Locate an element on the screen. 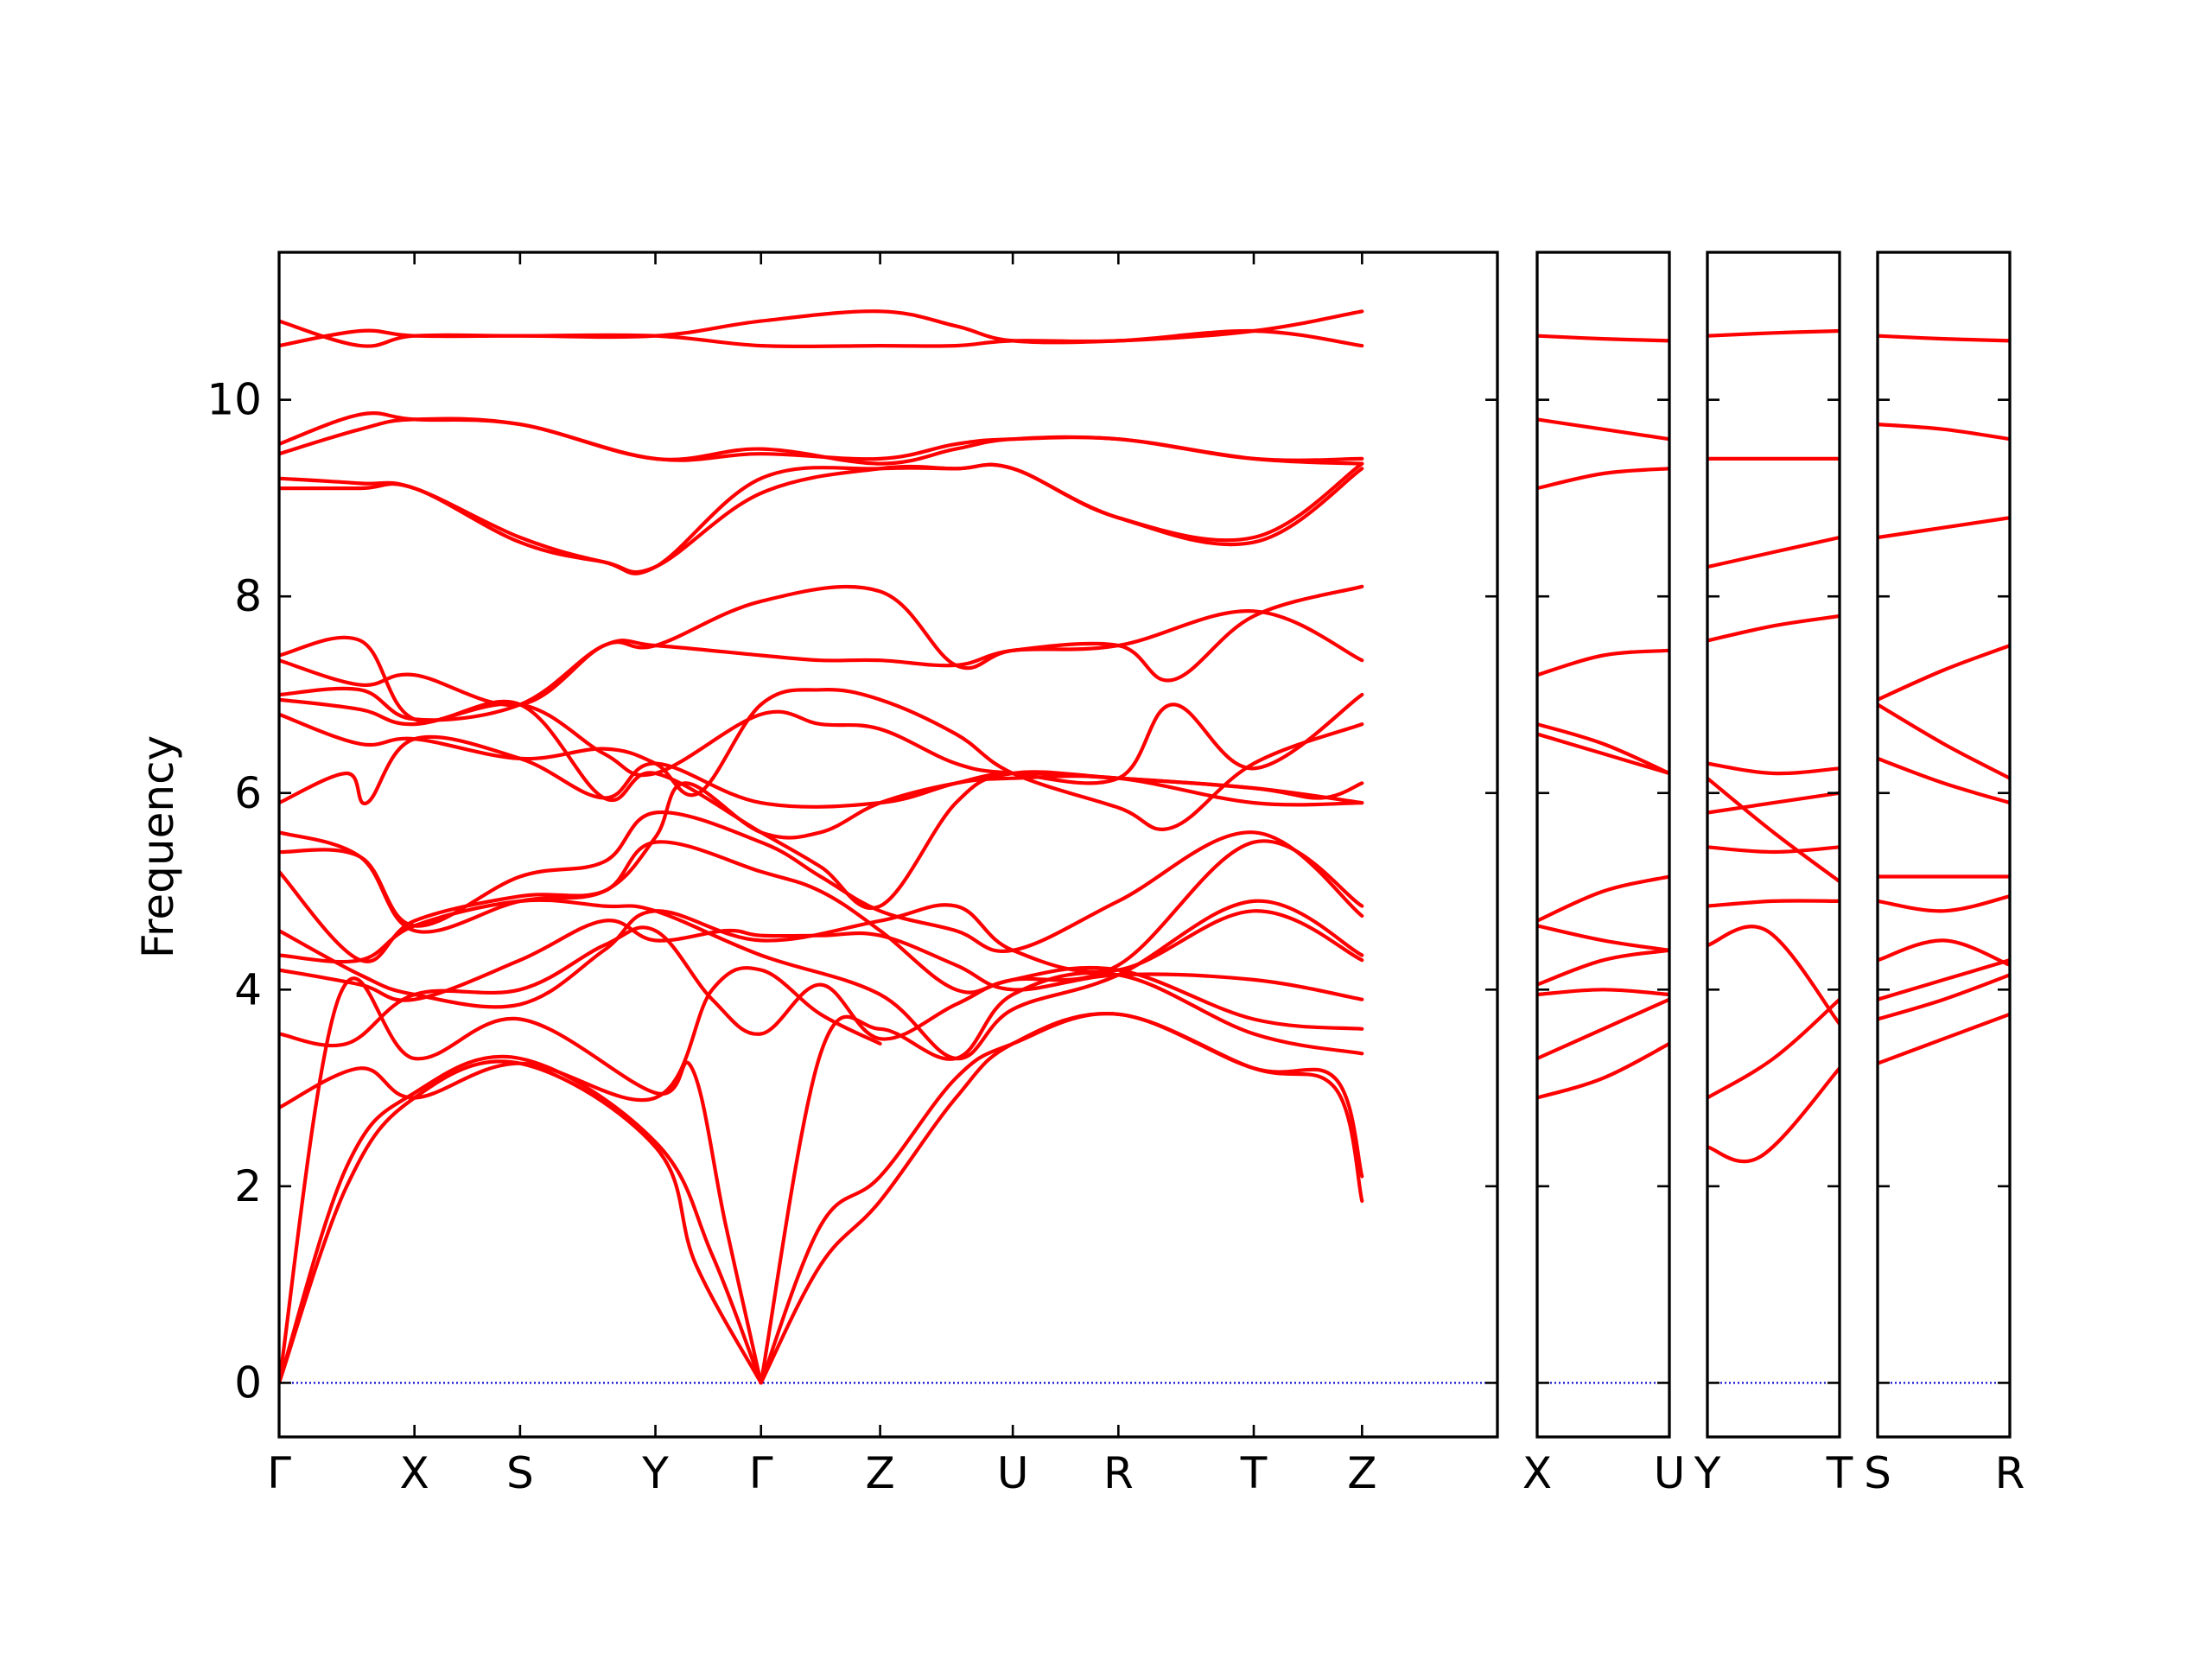 The image size is (2212, 1659). y-tick-label: 2 is located at coordinates (248, 1186).